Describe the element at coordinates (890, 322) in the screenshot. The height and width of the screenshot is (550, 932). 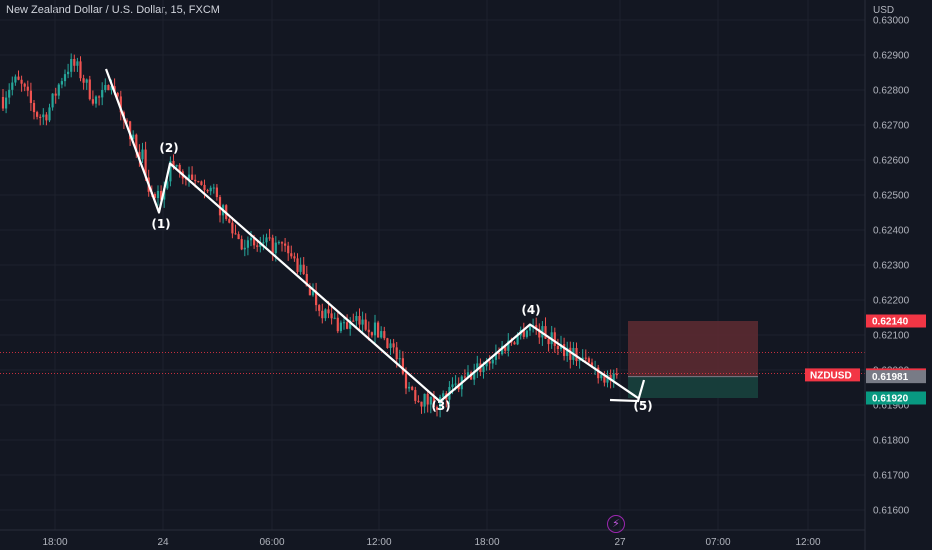
I see `price-tag-value: 0.62140` at that location.